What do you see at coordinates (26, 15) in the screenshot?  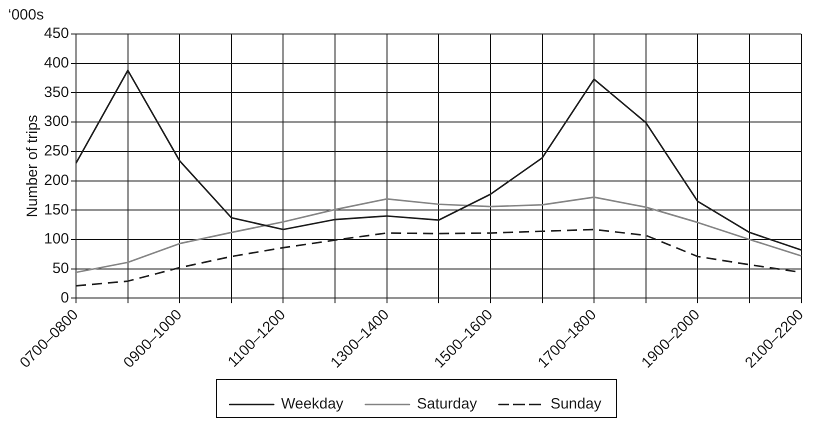 I see `text: ‘000s` at bounding box center [26, 15].